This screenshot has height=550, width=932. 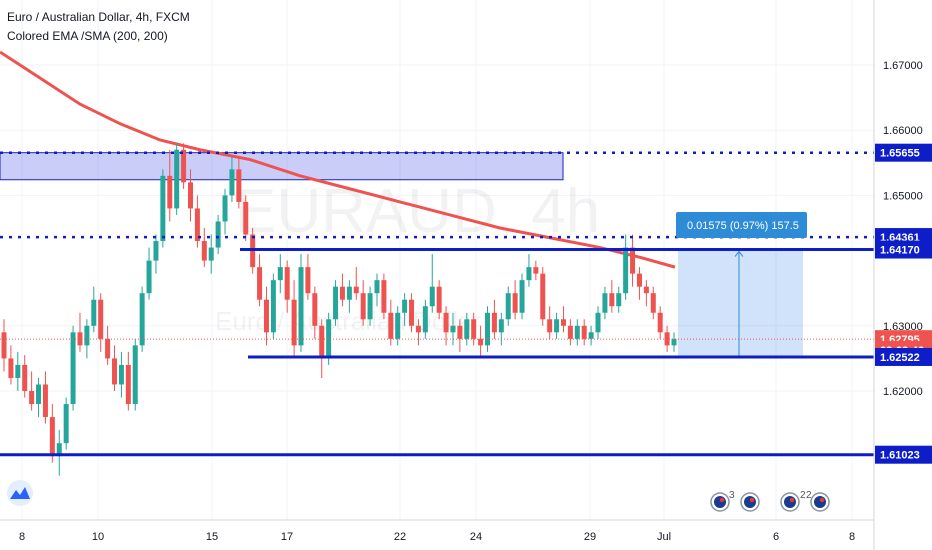 What do you see at coordinates (282, 166) in the screenshot?
I see `supply-zone` at bounding box center [282, 166].